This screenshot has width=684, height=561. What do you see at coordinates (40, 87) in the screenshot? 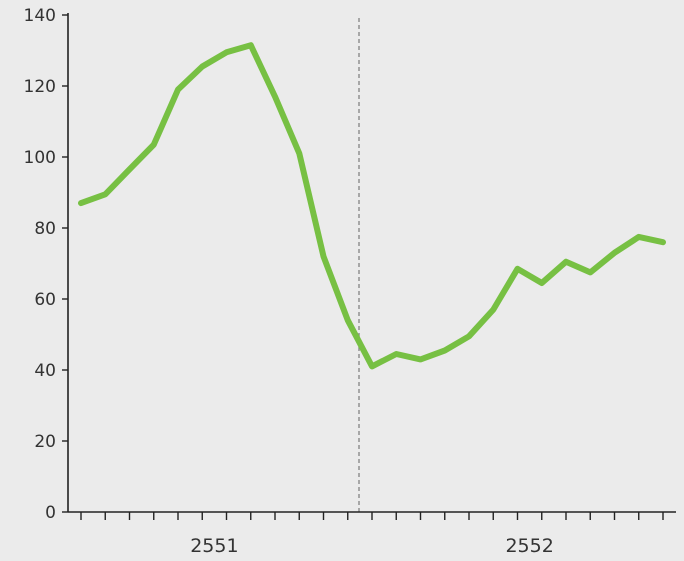
I see `y-tick-label: 120` at bounding box center [40, 87].